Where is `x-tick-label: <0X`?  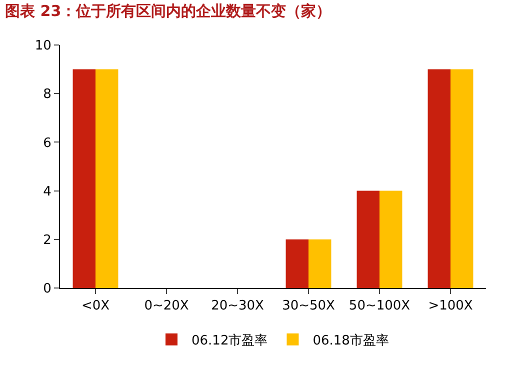
x-tick-label: <0X is located at coordinates (95, 306).